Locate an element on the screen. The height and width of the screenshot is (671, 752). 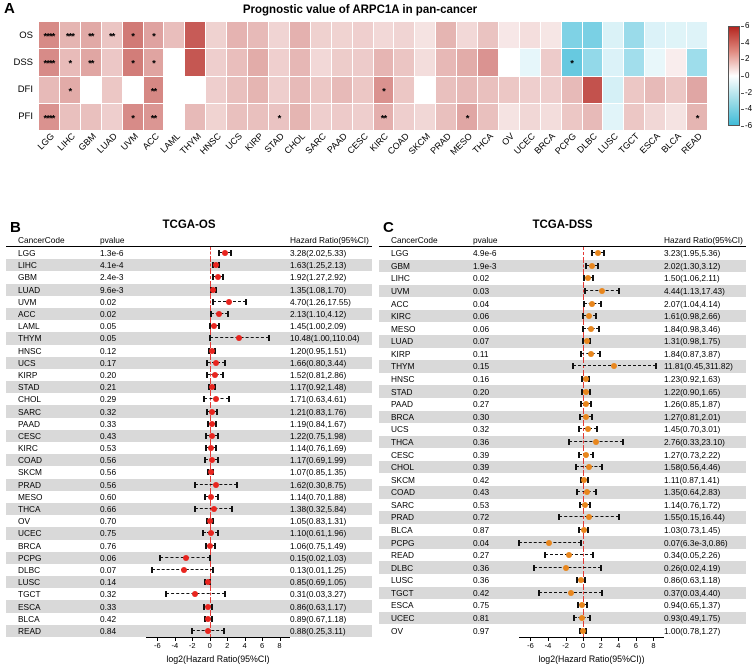
forest-row: UCEC 0.81 0.93(0.49,1.75) is located at coordinates (562, 618).